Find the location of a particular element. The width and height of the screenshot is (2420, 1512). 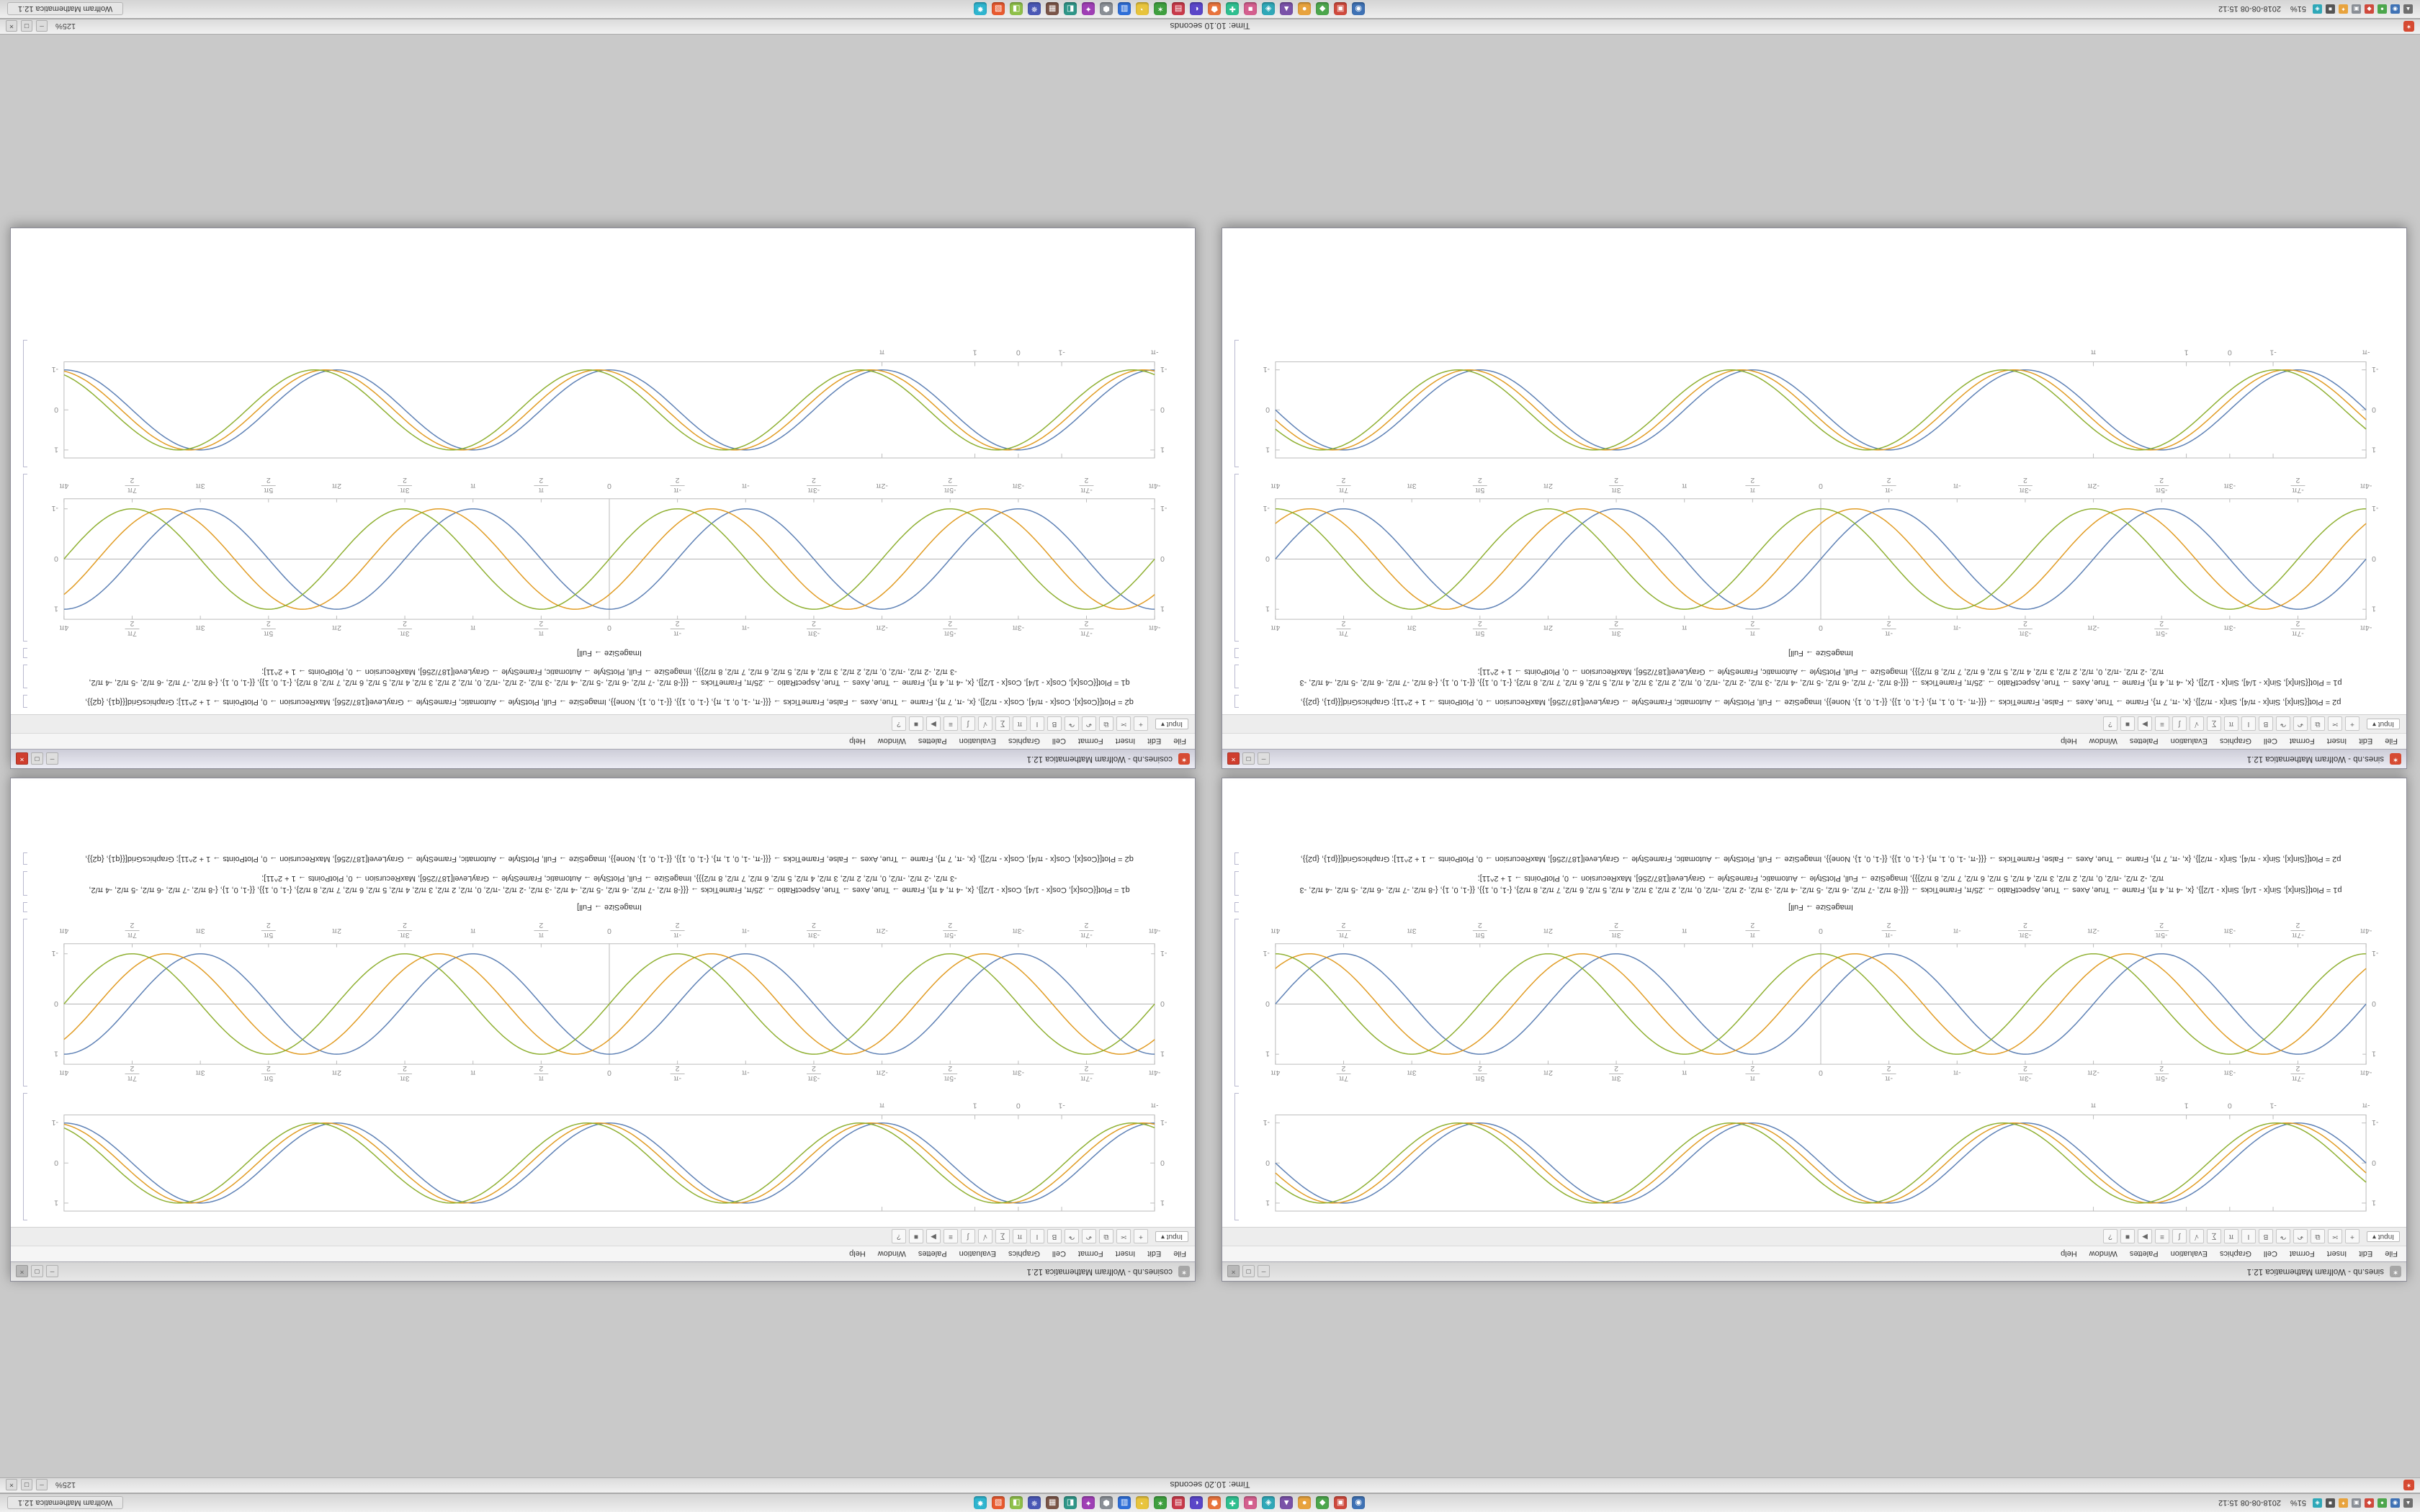

cell-style-dropdown: Input ▾ is located at coordinates (1171, 1236).